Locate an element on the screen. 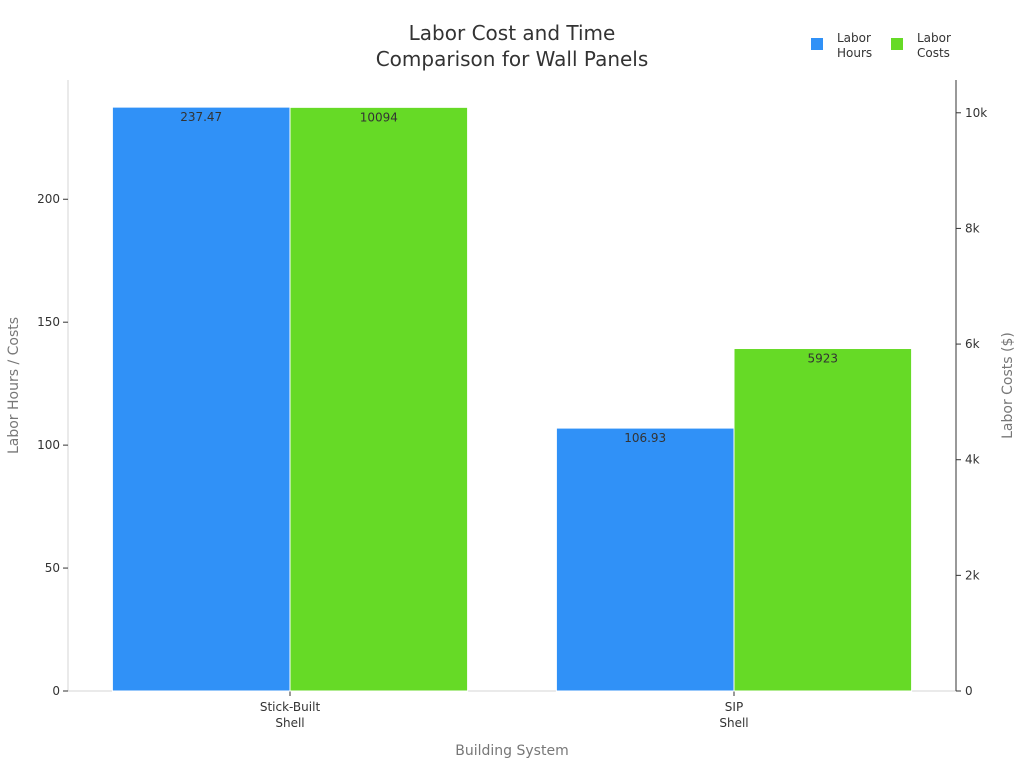 The height and width of the screenshot is (768, 1024). chart-title-line: Labor Cost and Time is located at coordinates (512, 33).